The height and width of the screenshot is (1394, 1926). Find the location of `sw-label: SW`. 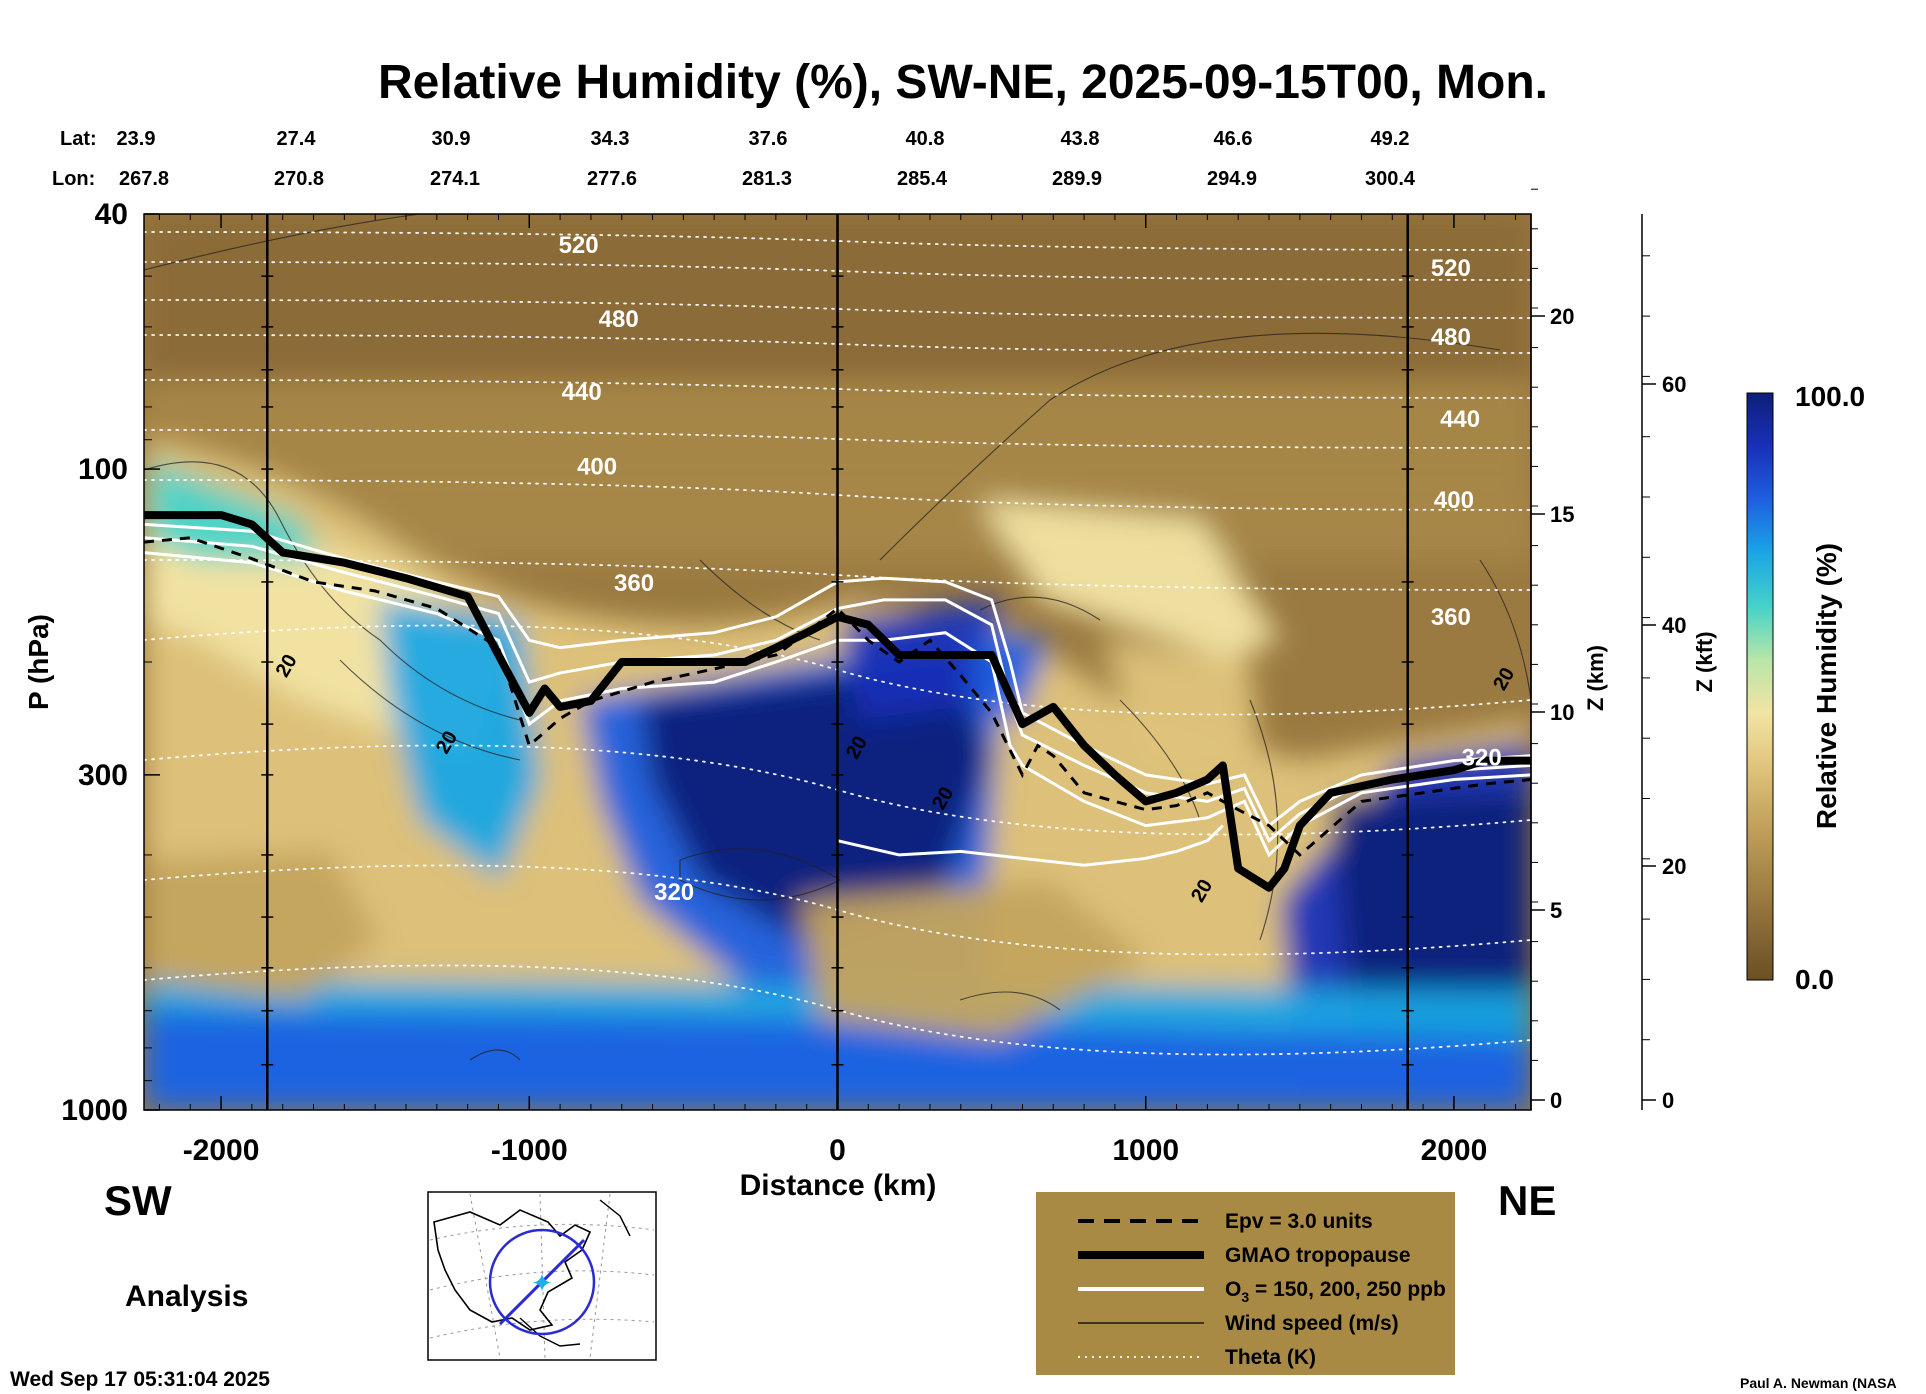

sw-label: SW is located at coordinates (138, 1200).